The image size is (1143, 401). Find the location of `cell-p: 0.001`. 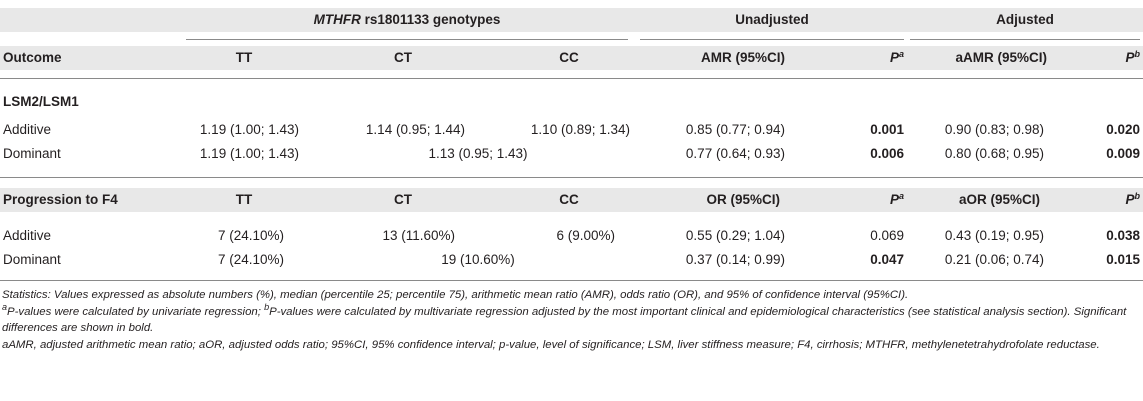

cell-p: 0.001 is located at coordinates (887, 129).